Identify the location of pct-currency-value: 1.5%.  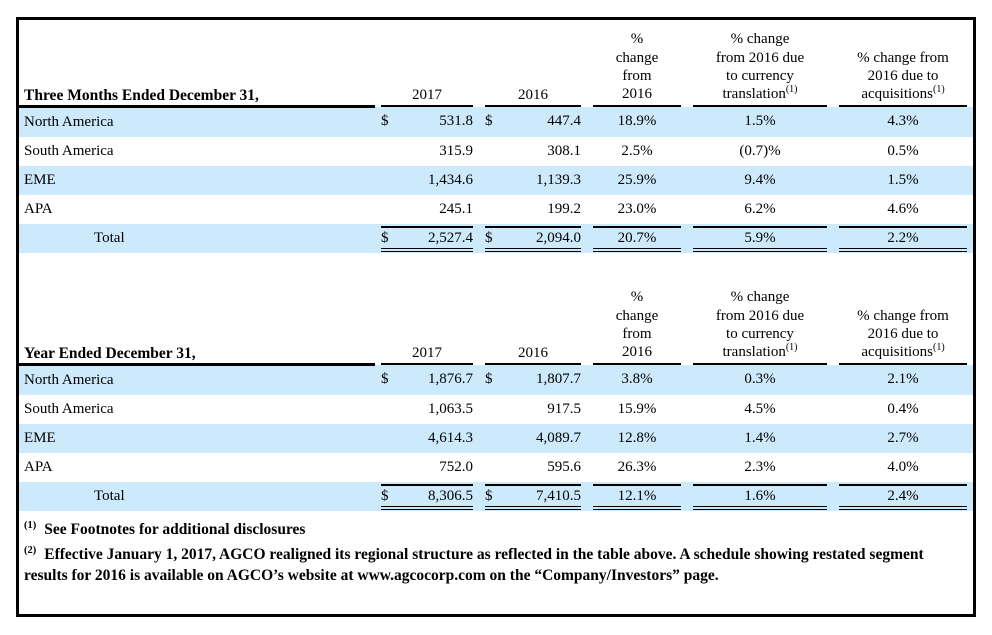
(760, 121).